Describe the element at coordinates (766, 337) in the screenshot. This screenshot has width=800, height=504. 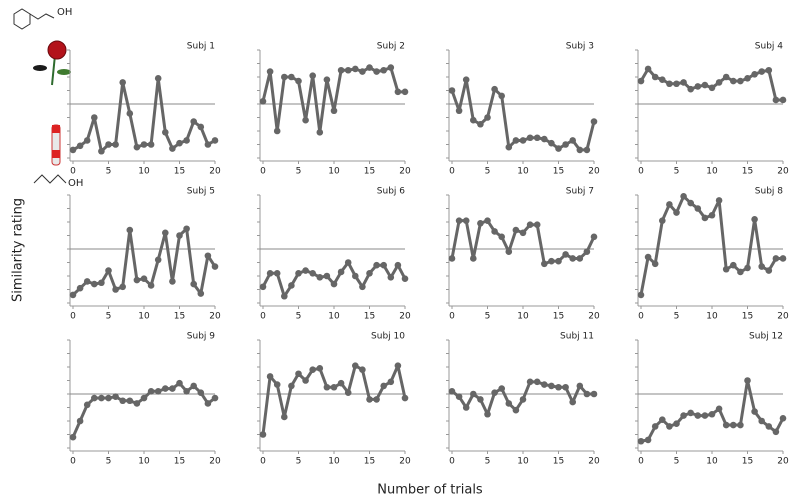
I see `panel-title: Subj 12` at that location.